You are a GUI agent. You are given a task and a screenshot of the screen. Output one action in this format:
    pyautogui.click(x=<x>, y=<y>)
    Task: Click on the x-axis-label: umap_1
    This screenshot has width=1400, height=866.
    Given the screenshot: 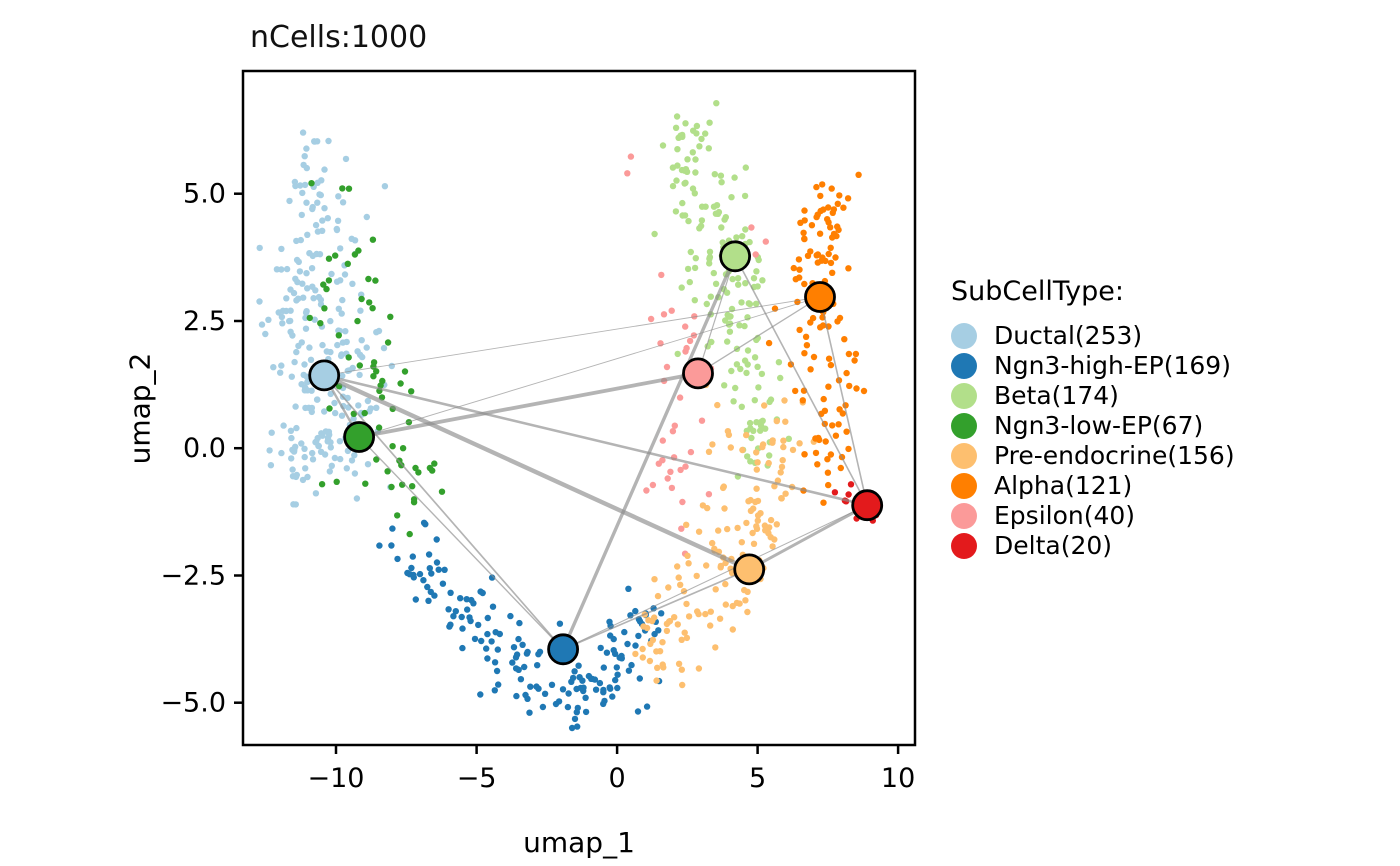 What is the action you would take?
    pyautogui.click(x=579, y=842)
    